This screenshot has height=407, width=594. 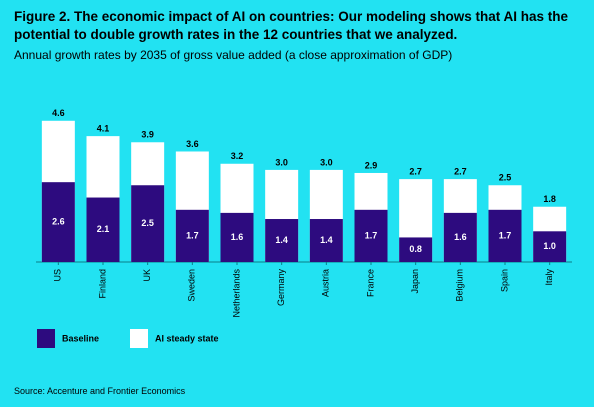 I want to click on legend-label: Baseline, so click(x=80, y=338).